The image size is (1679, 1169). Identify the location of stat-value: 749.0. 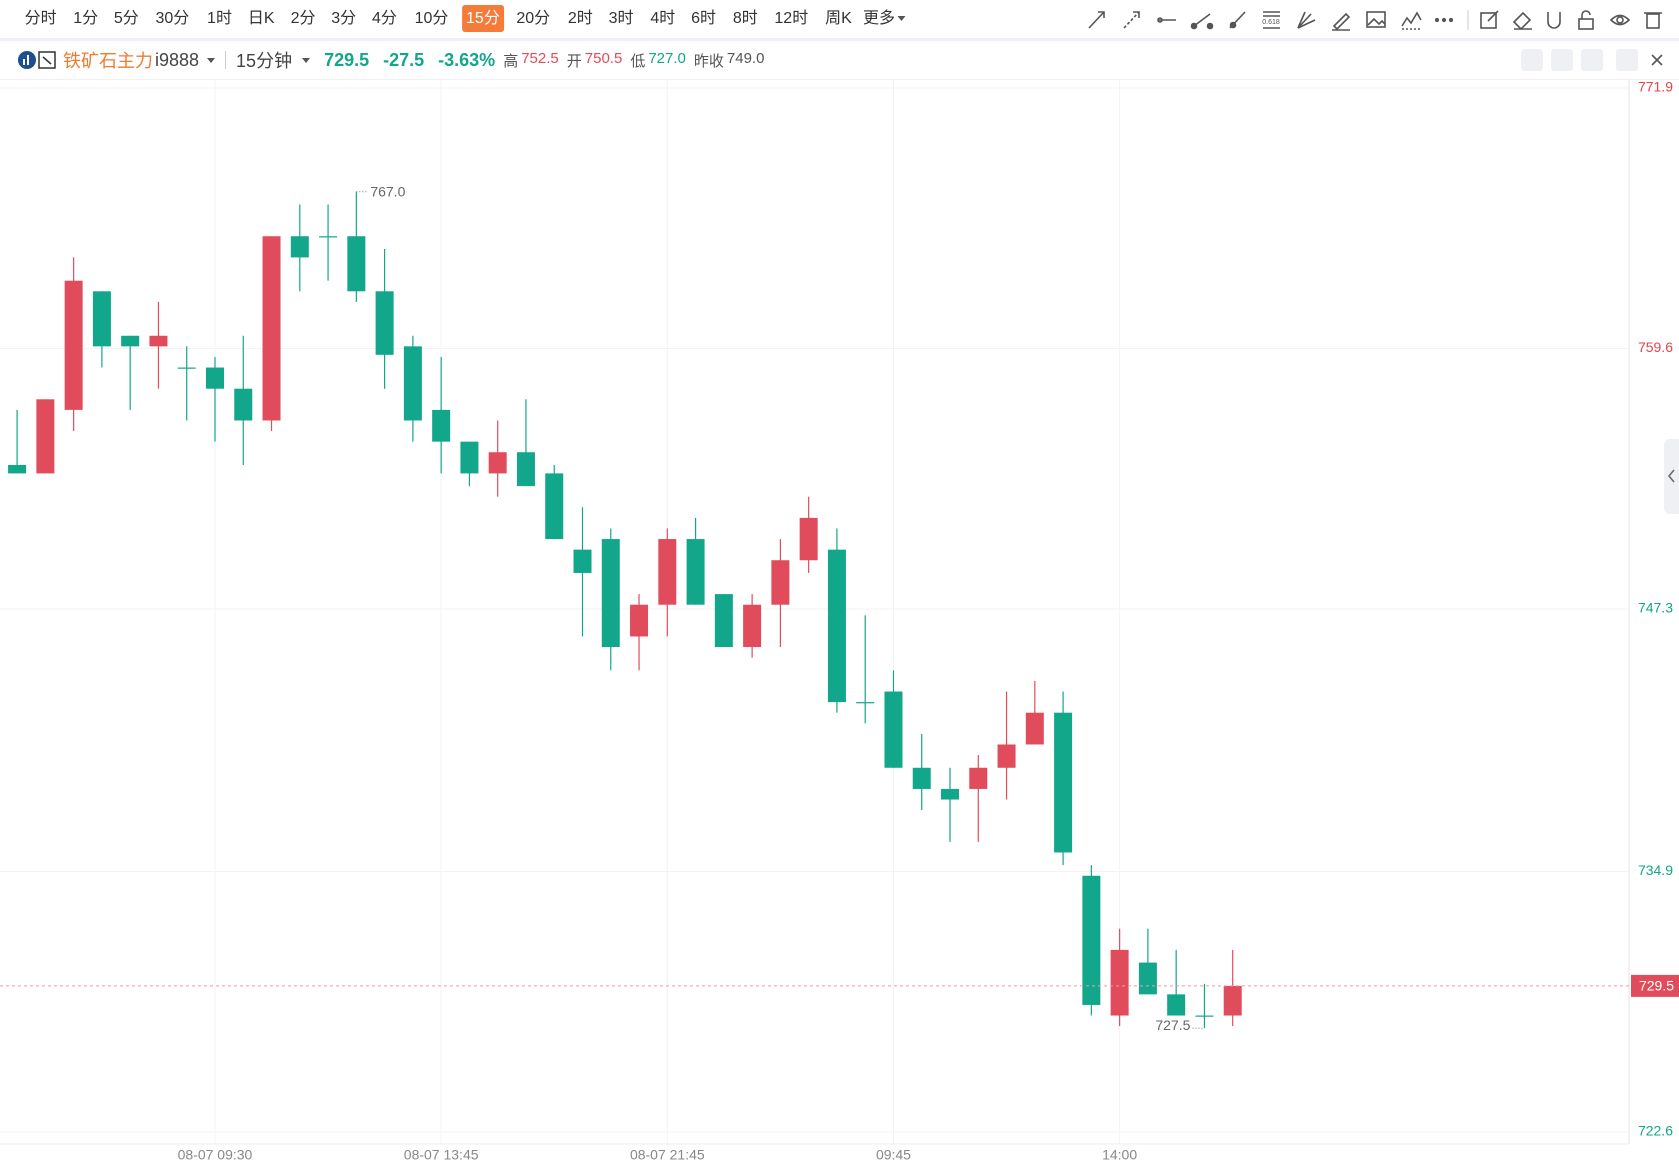
(745, 58).